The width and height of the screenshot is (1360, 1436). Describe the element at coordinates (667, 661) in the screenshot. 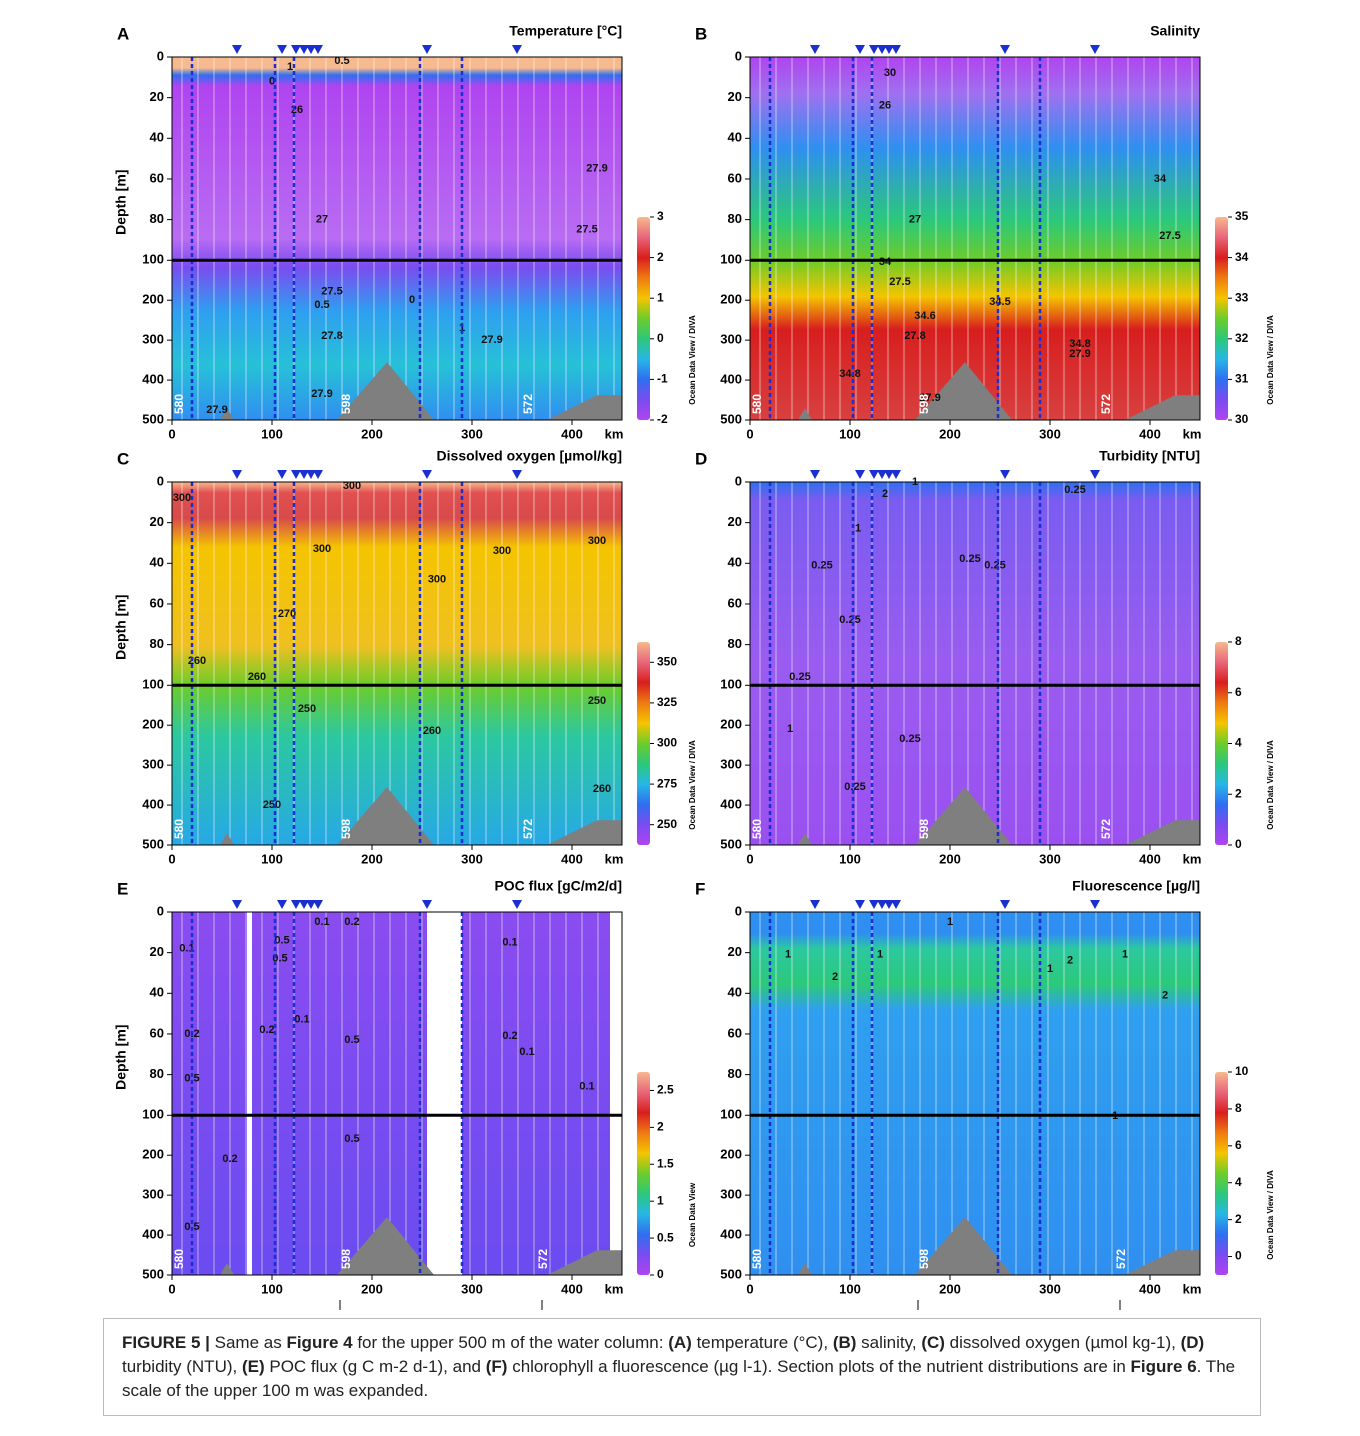

I see `colorbar-tick-label: 350` at that location.